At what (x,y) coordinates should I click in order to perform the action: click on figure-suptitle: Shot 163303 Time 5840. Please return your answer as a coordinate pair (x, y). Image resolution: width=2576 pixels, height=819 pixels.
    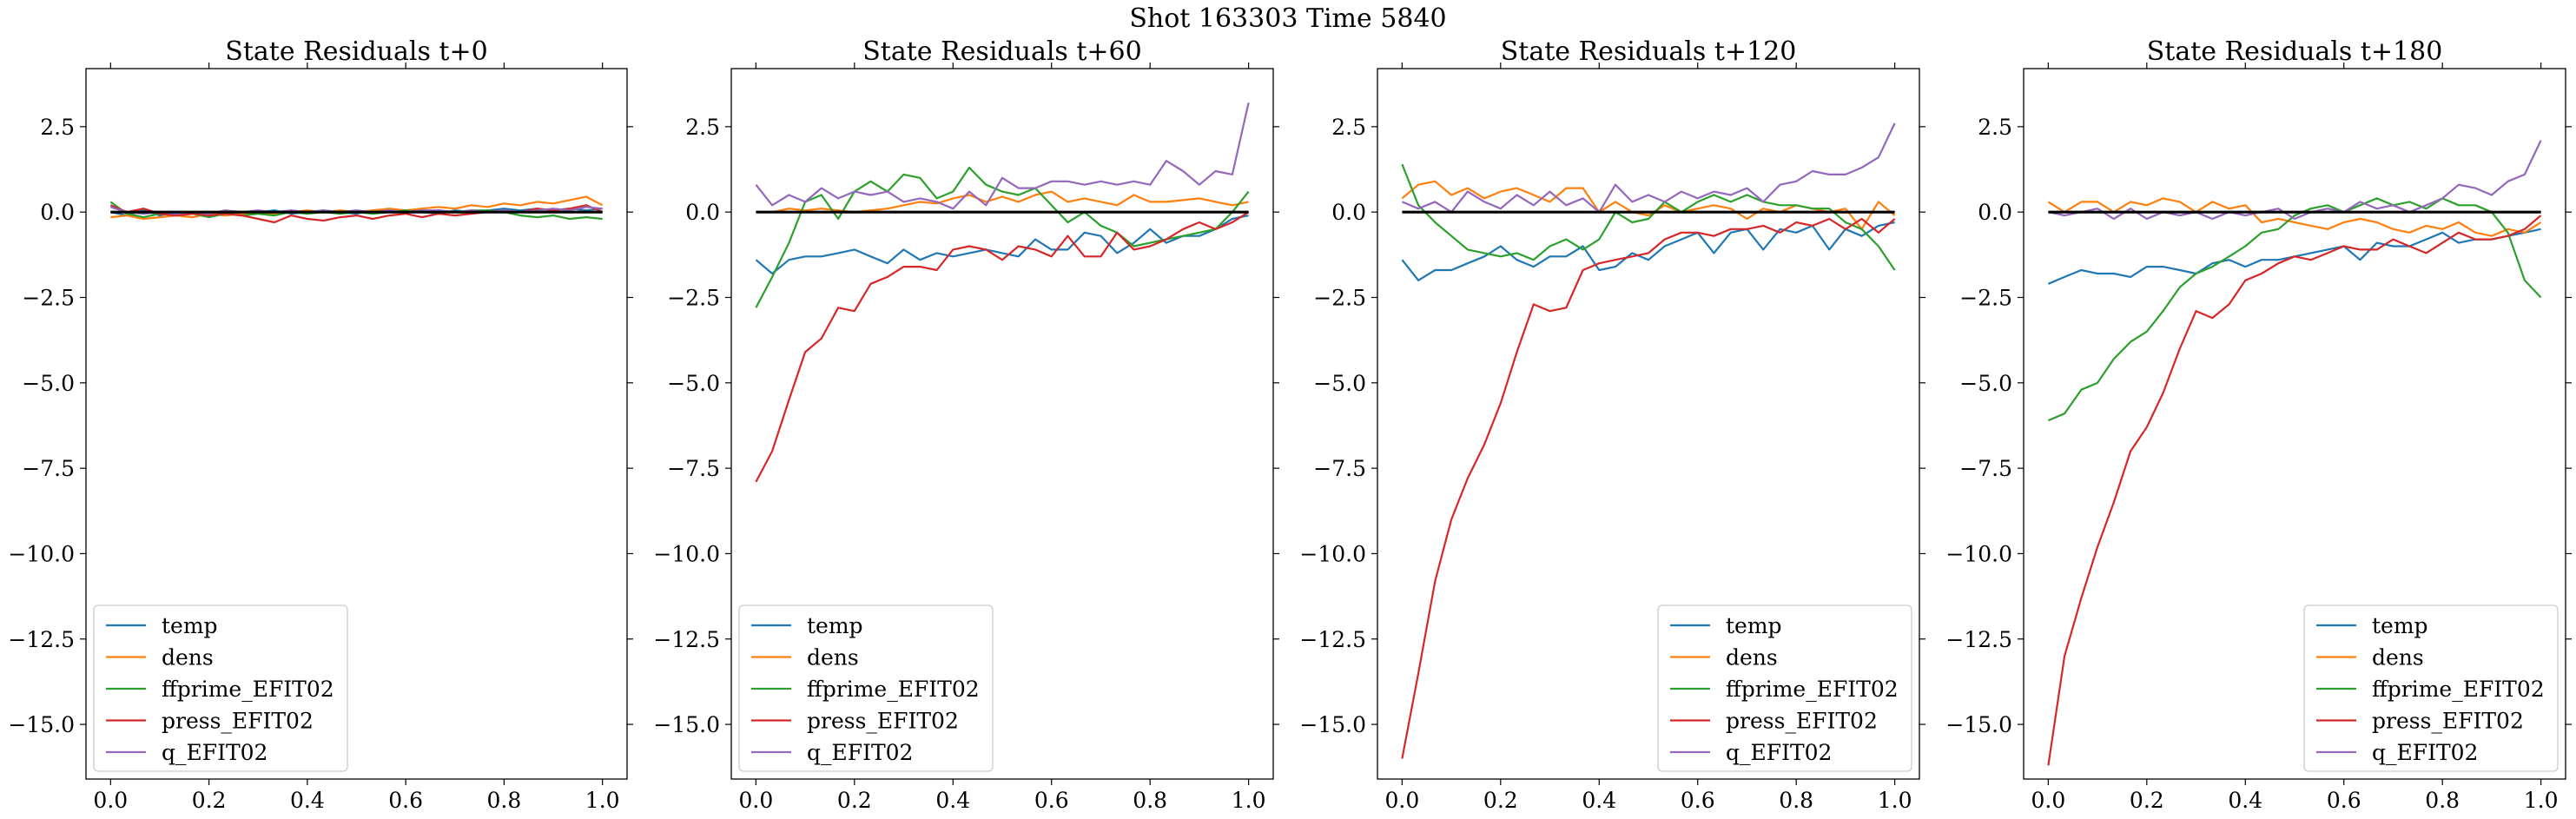
    Looking at the image, I should click on (1287, 18).